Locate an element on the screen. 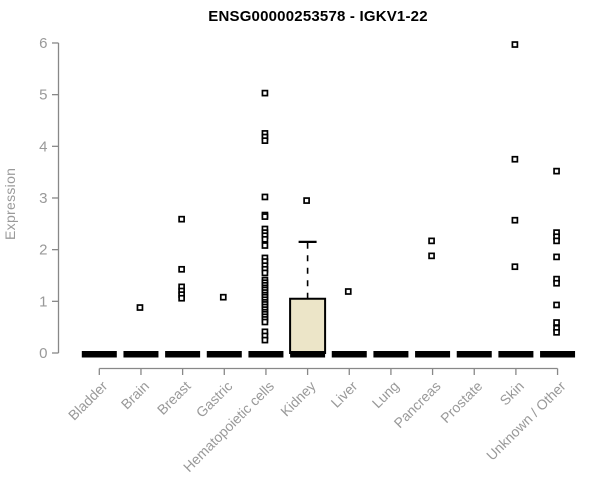  series-lung is located at coordinates (391, 354).